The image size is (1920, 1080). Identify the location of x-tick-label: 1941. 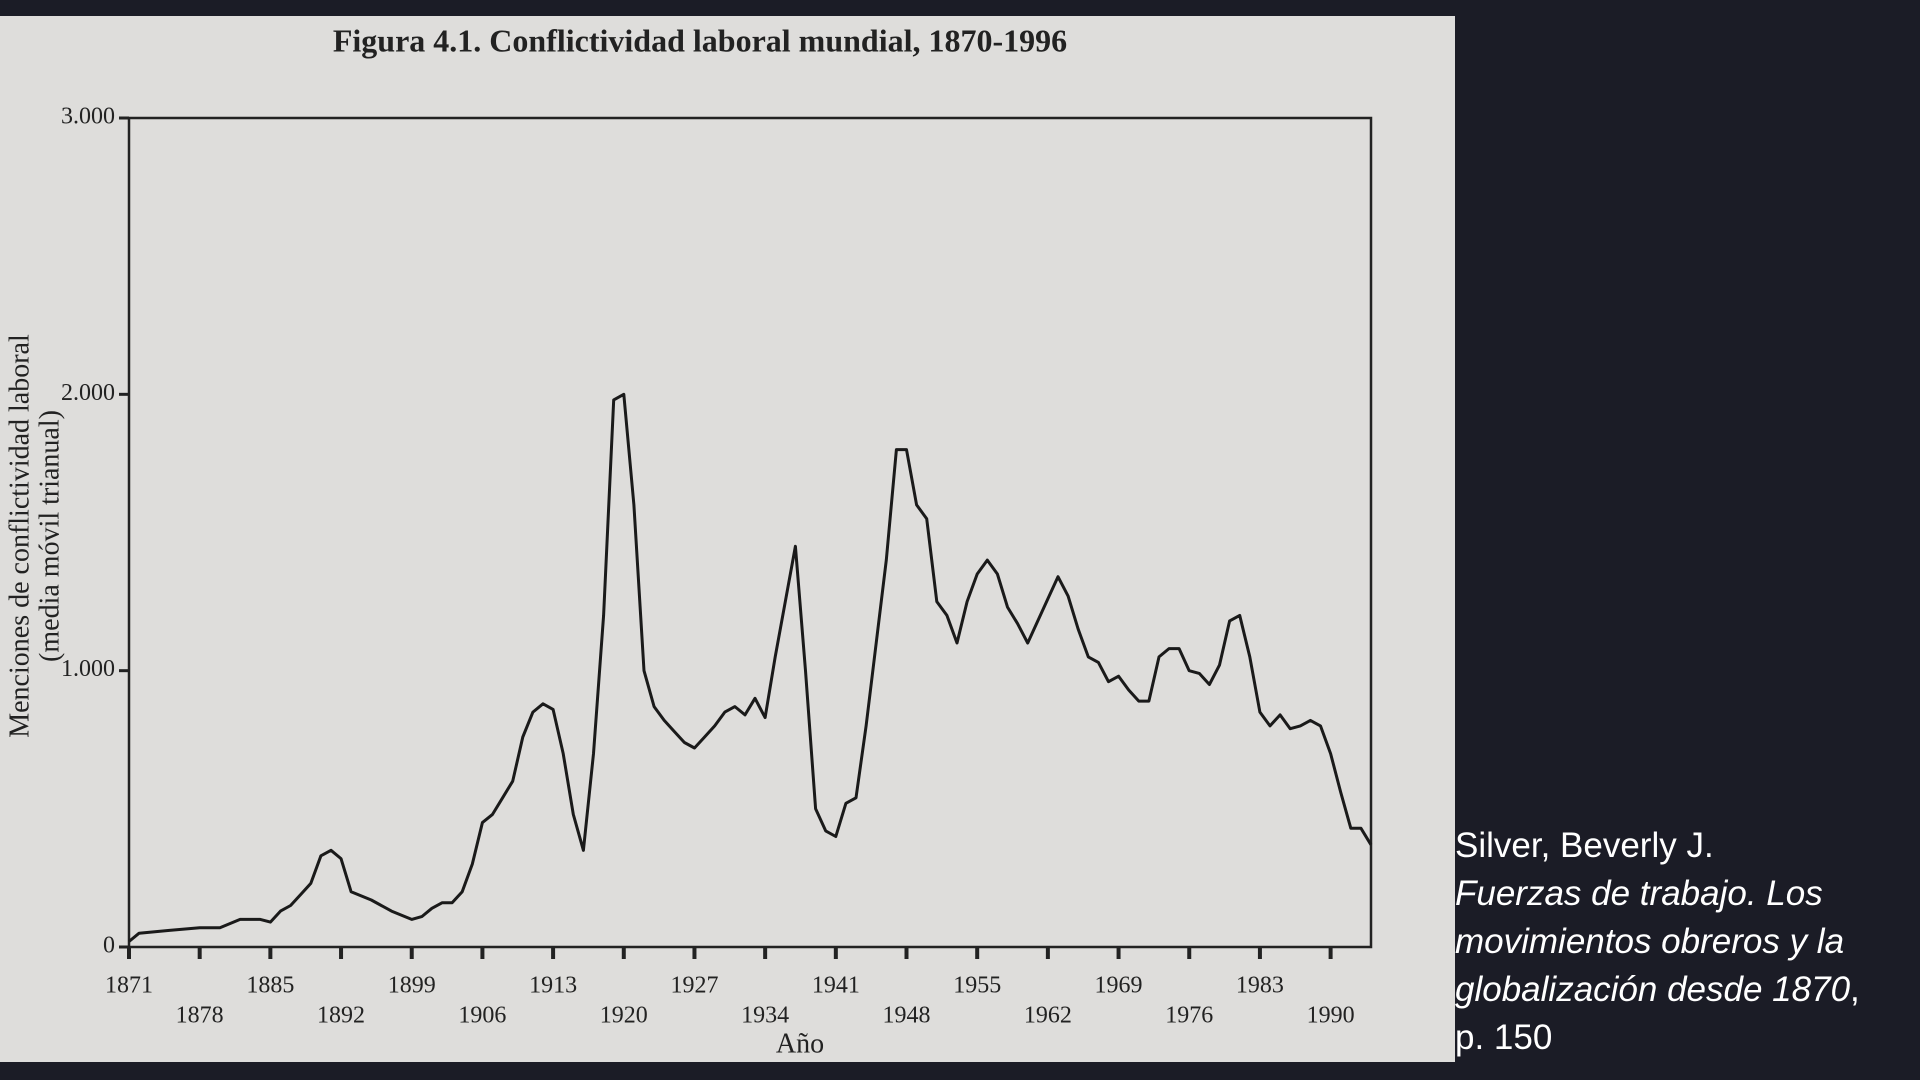
(836, 986).